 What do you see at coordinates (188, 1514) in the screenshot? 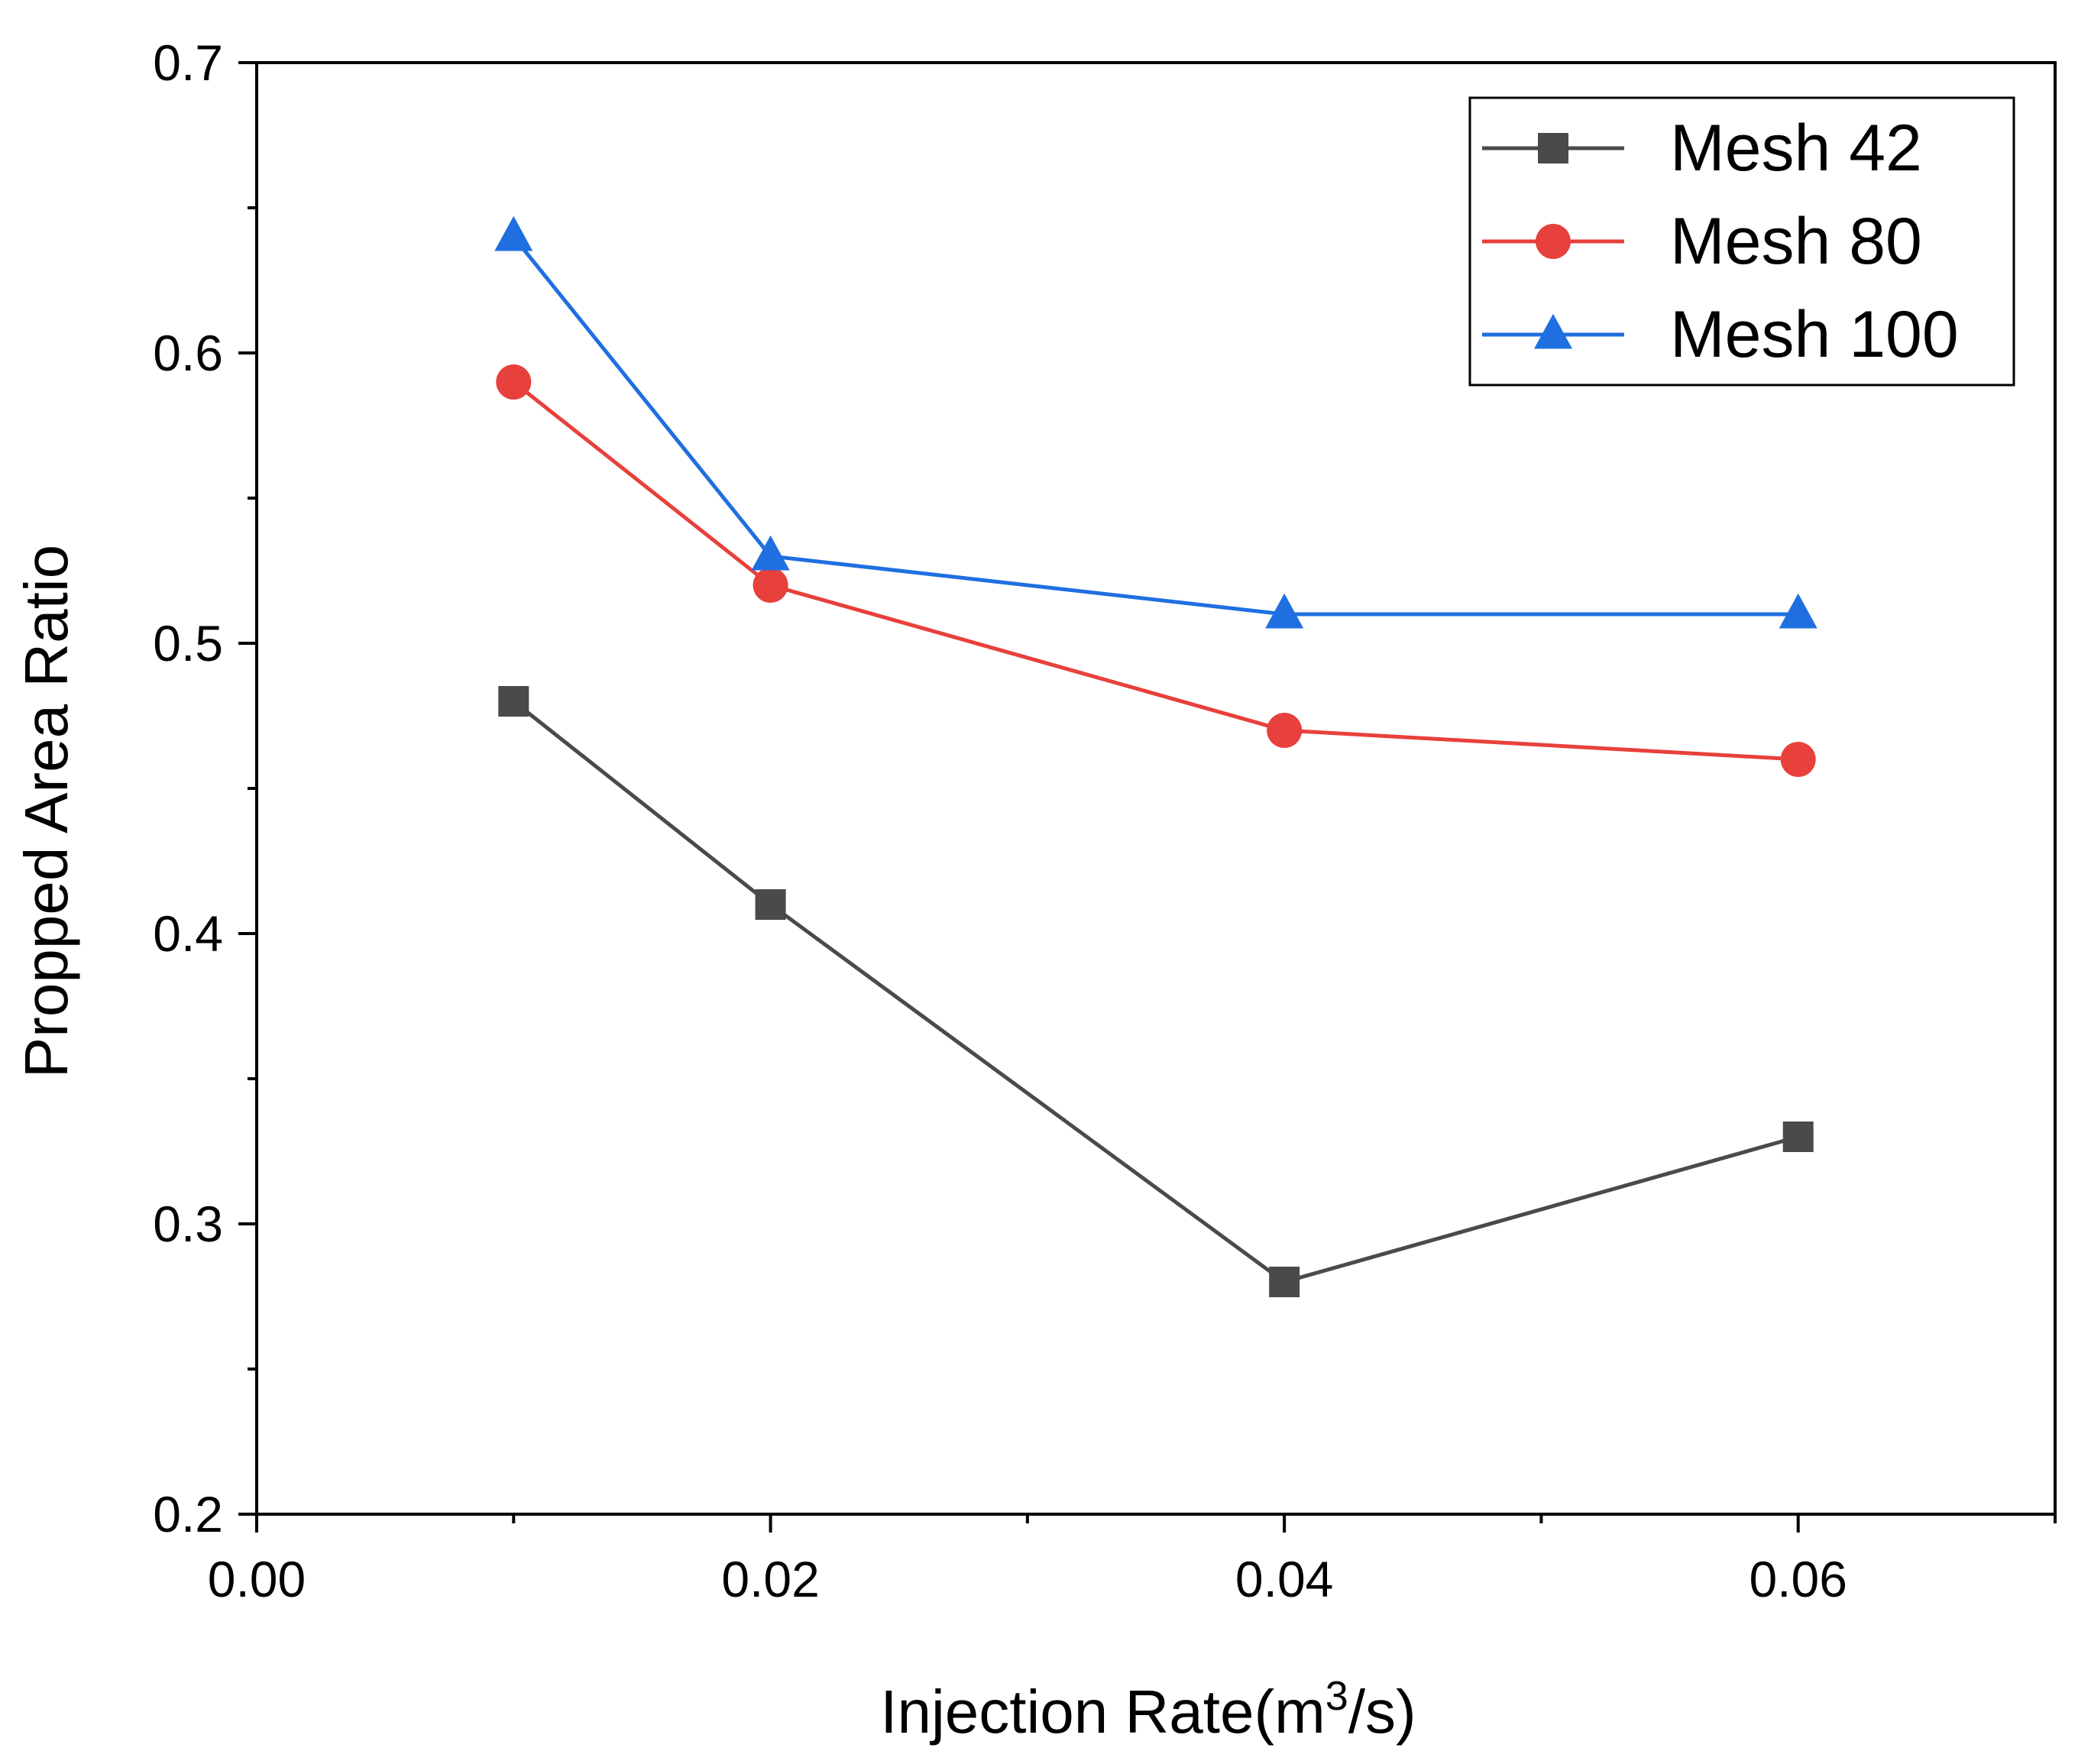
I see `y-tick-label: 0.2` at bounding box center [188, 1514].